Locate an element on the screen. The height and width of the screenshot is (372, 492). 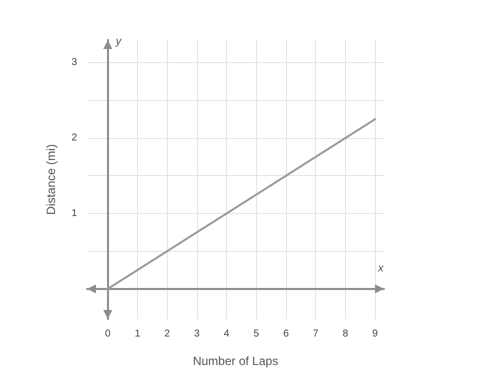
y-tick-label: 1 is located at coordinates (74, 213).